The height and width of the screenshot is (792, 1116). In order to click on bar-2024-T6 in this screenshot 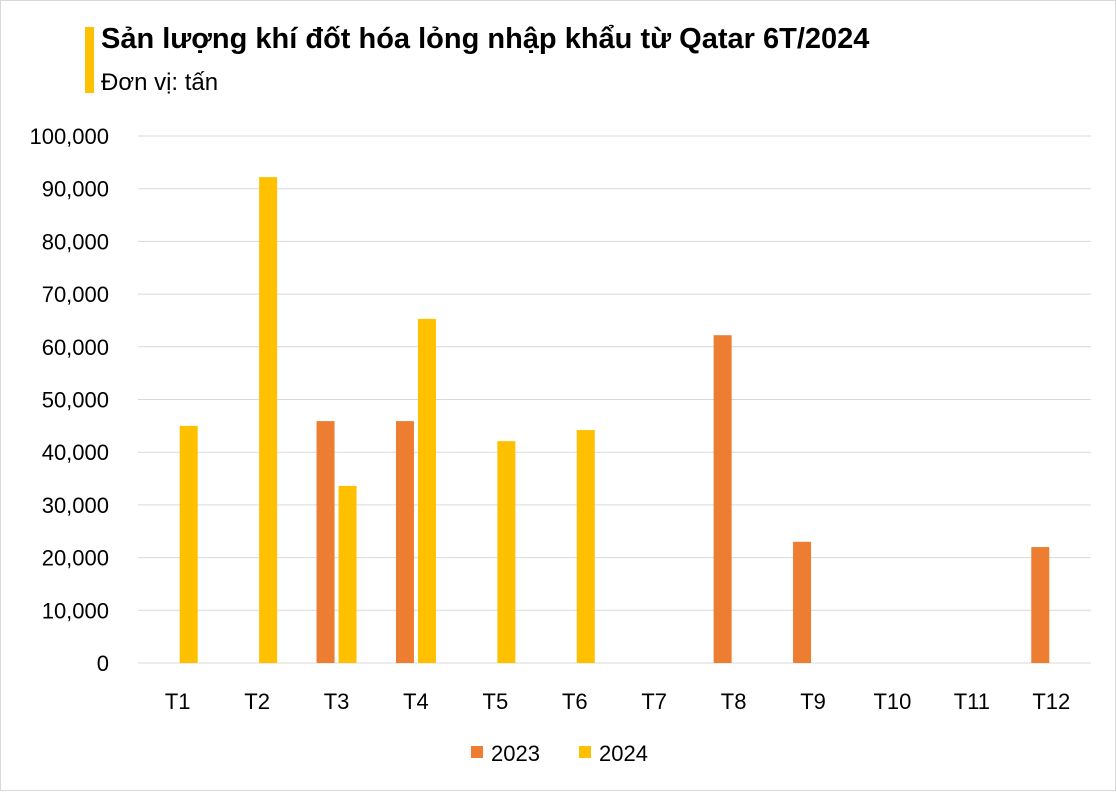, I will do `click(585, 546)`.